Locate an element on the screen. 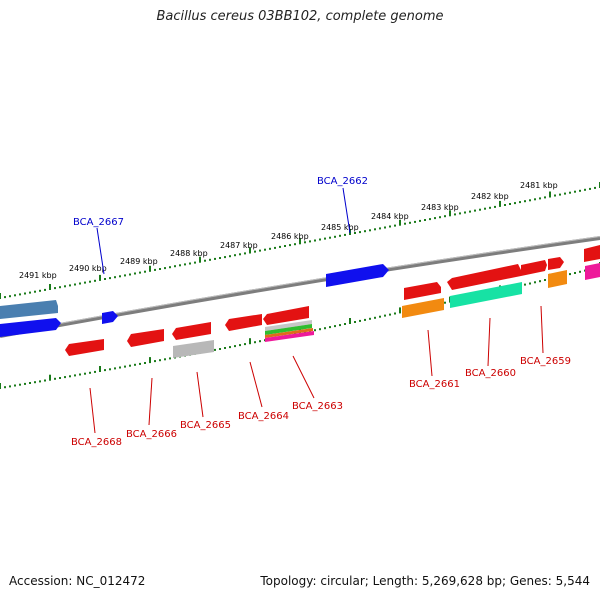  kbp-label: 2483 kbp is located at coordinates (440, 207).